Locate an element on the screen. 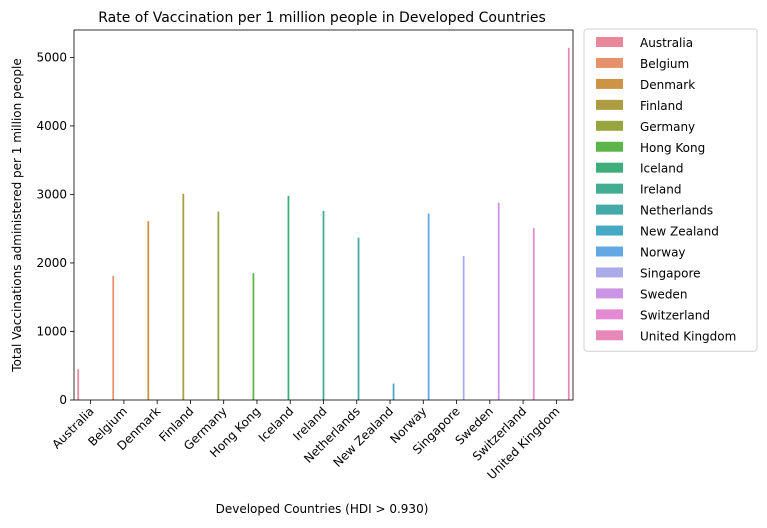 The width and height of the screenshot is (767, 528). y-tick-label: 0 is located at coordinates (63, 400).